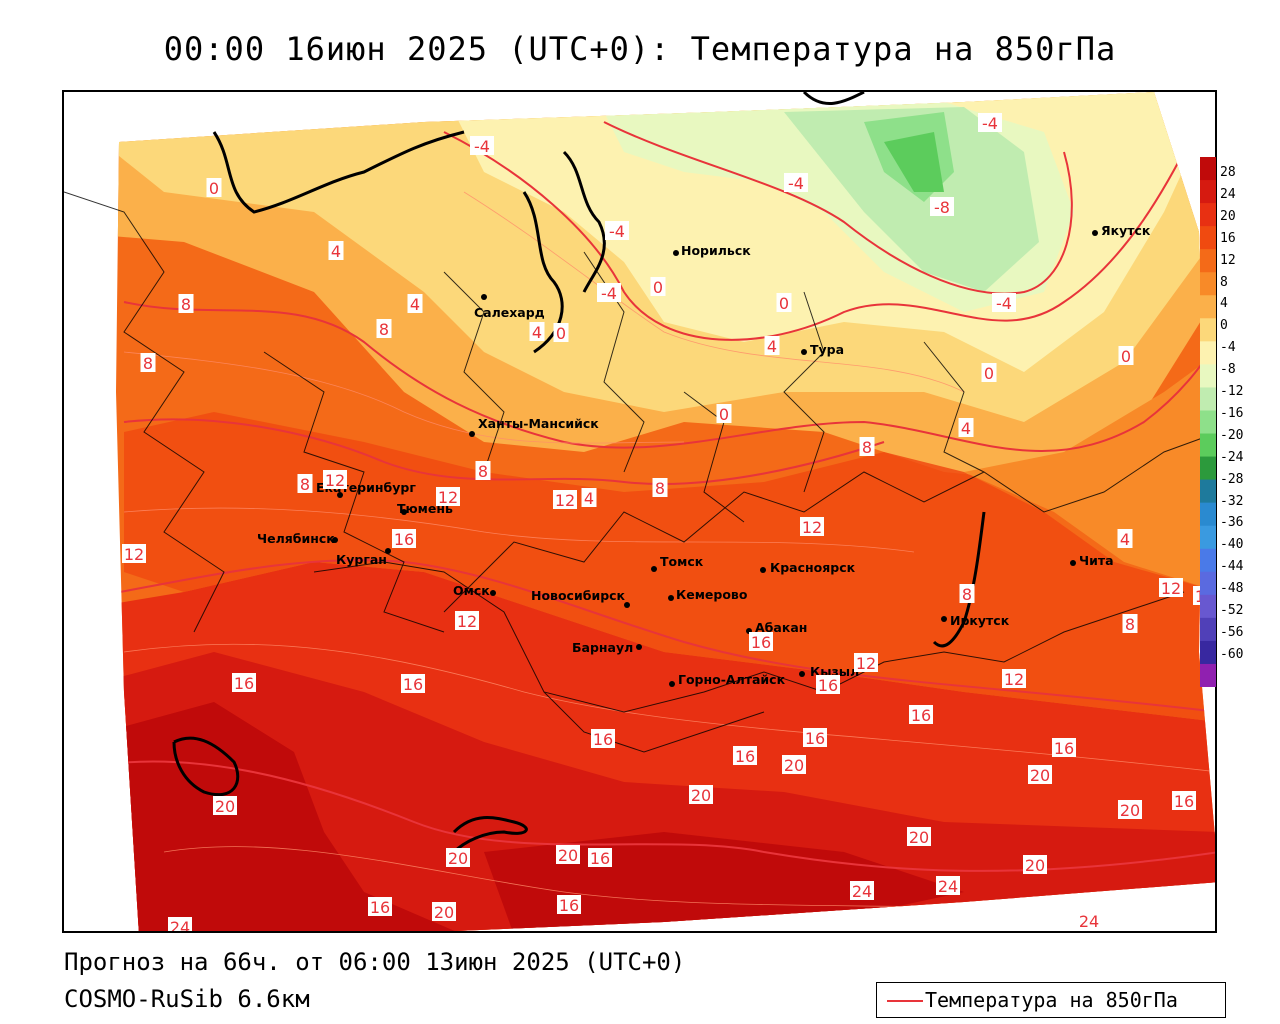 The height and width of the screenshot is (1024, 1280). What do you see at coordinates (1228, 260) in the screenshot?
I see `colorbar-tick-label: 12` at bounding box center [1228, 260].